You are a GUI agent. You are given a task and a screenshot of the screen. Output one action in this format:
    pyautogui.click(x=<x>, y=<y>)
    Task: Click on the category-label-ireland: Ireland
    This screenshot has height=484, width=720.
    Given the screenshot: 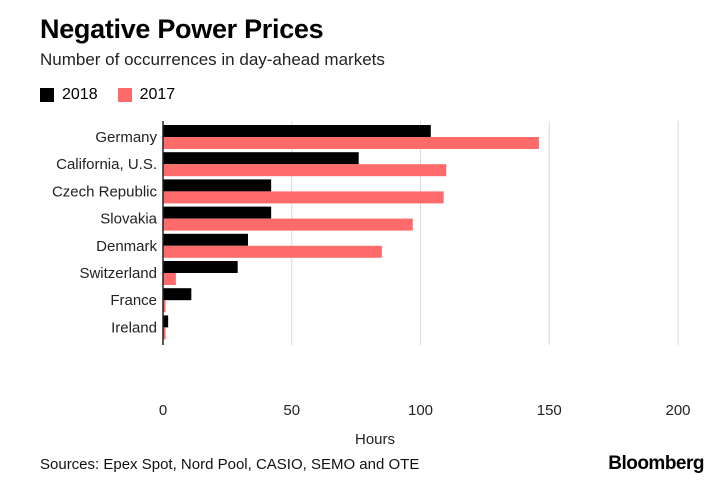 What is the action you would take?
    pyautogui.click(x=134, y=327)
    